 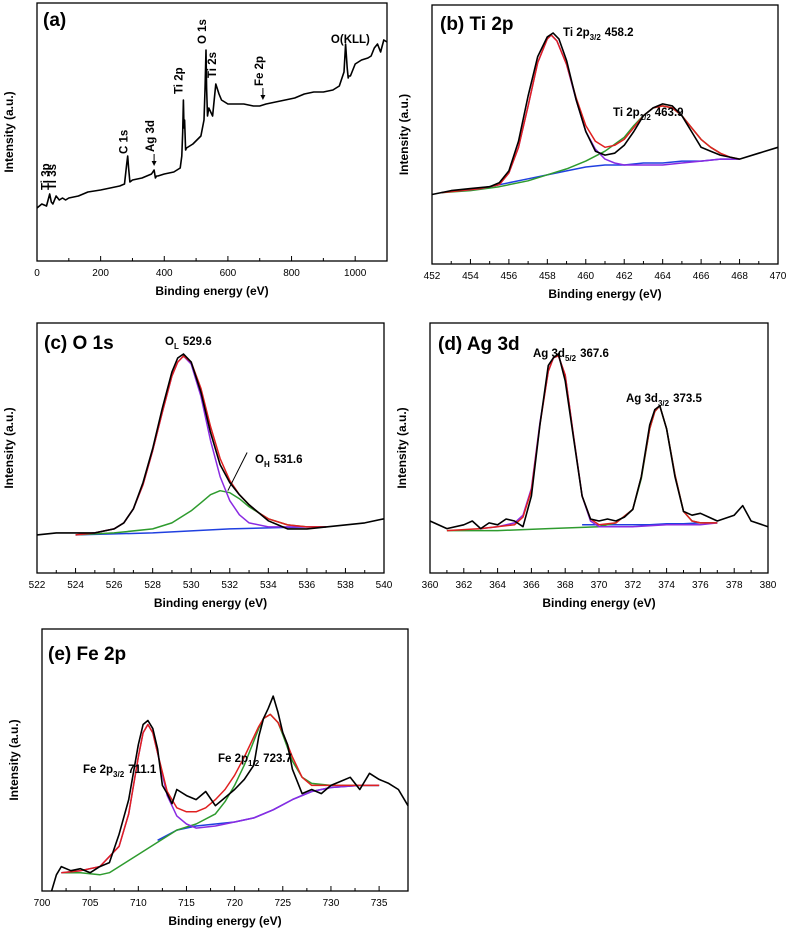 What do you see at coordinates (384, 585) in the screenshot?
I see `x-tick-label: 540` at bounding box center [384, 585].